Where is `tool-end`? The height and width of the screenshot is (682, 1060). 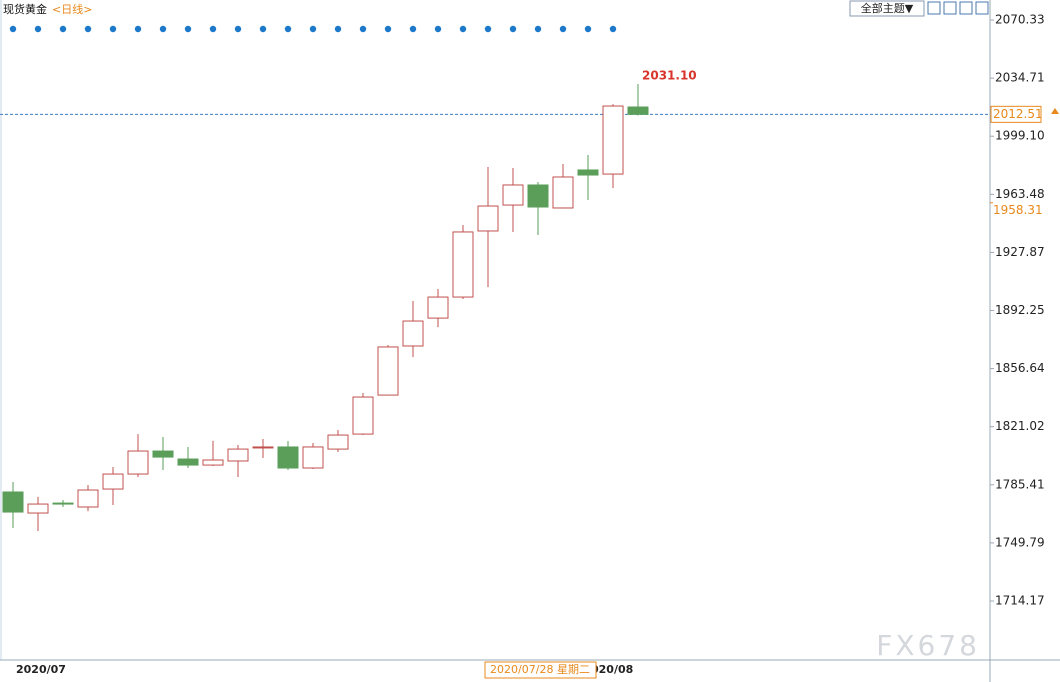 tool-end is located at coordinates (982, 8).